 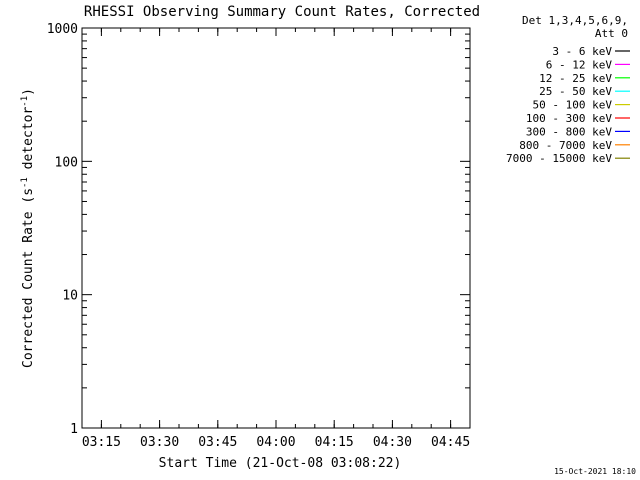 What do you see at coordinates (573, 105) in the screenshot?
I see `legend-label-50-100-kev: 50 - 100 keV` at bounding box center [573, 105].